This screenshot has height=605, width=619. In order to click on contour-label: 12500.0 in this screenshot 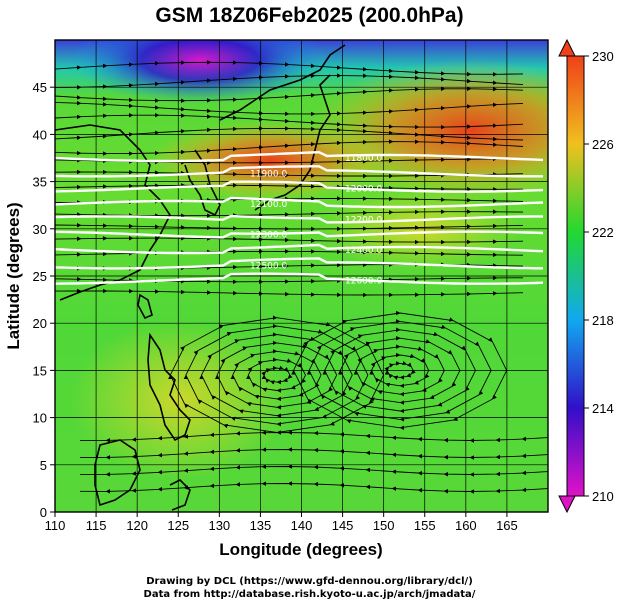, I will do `click(268, 266)`.